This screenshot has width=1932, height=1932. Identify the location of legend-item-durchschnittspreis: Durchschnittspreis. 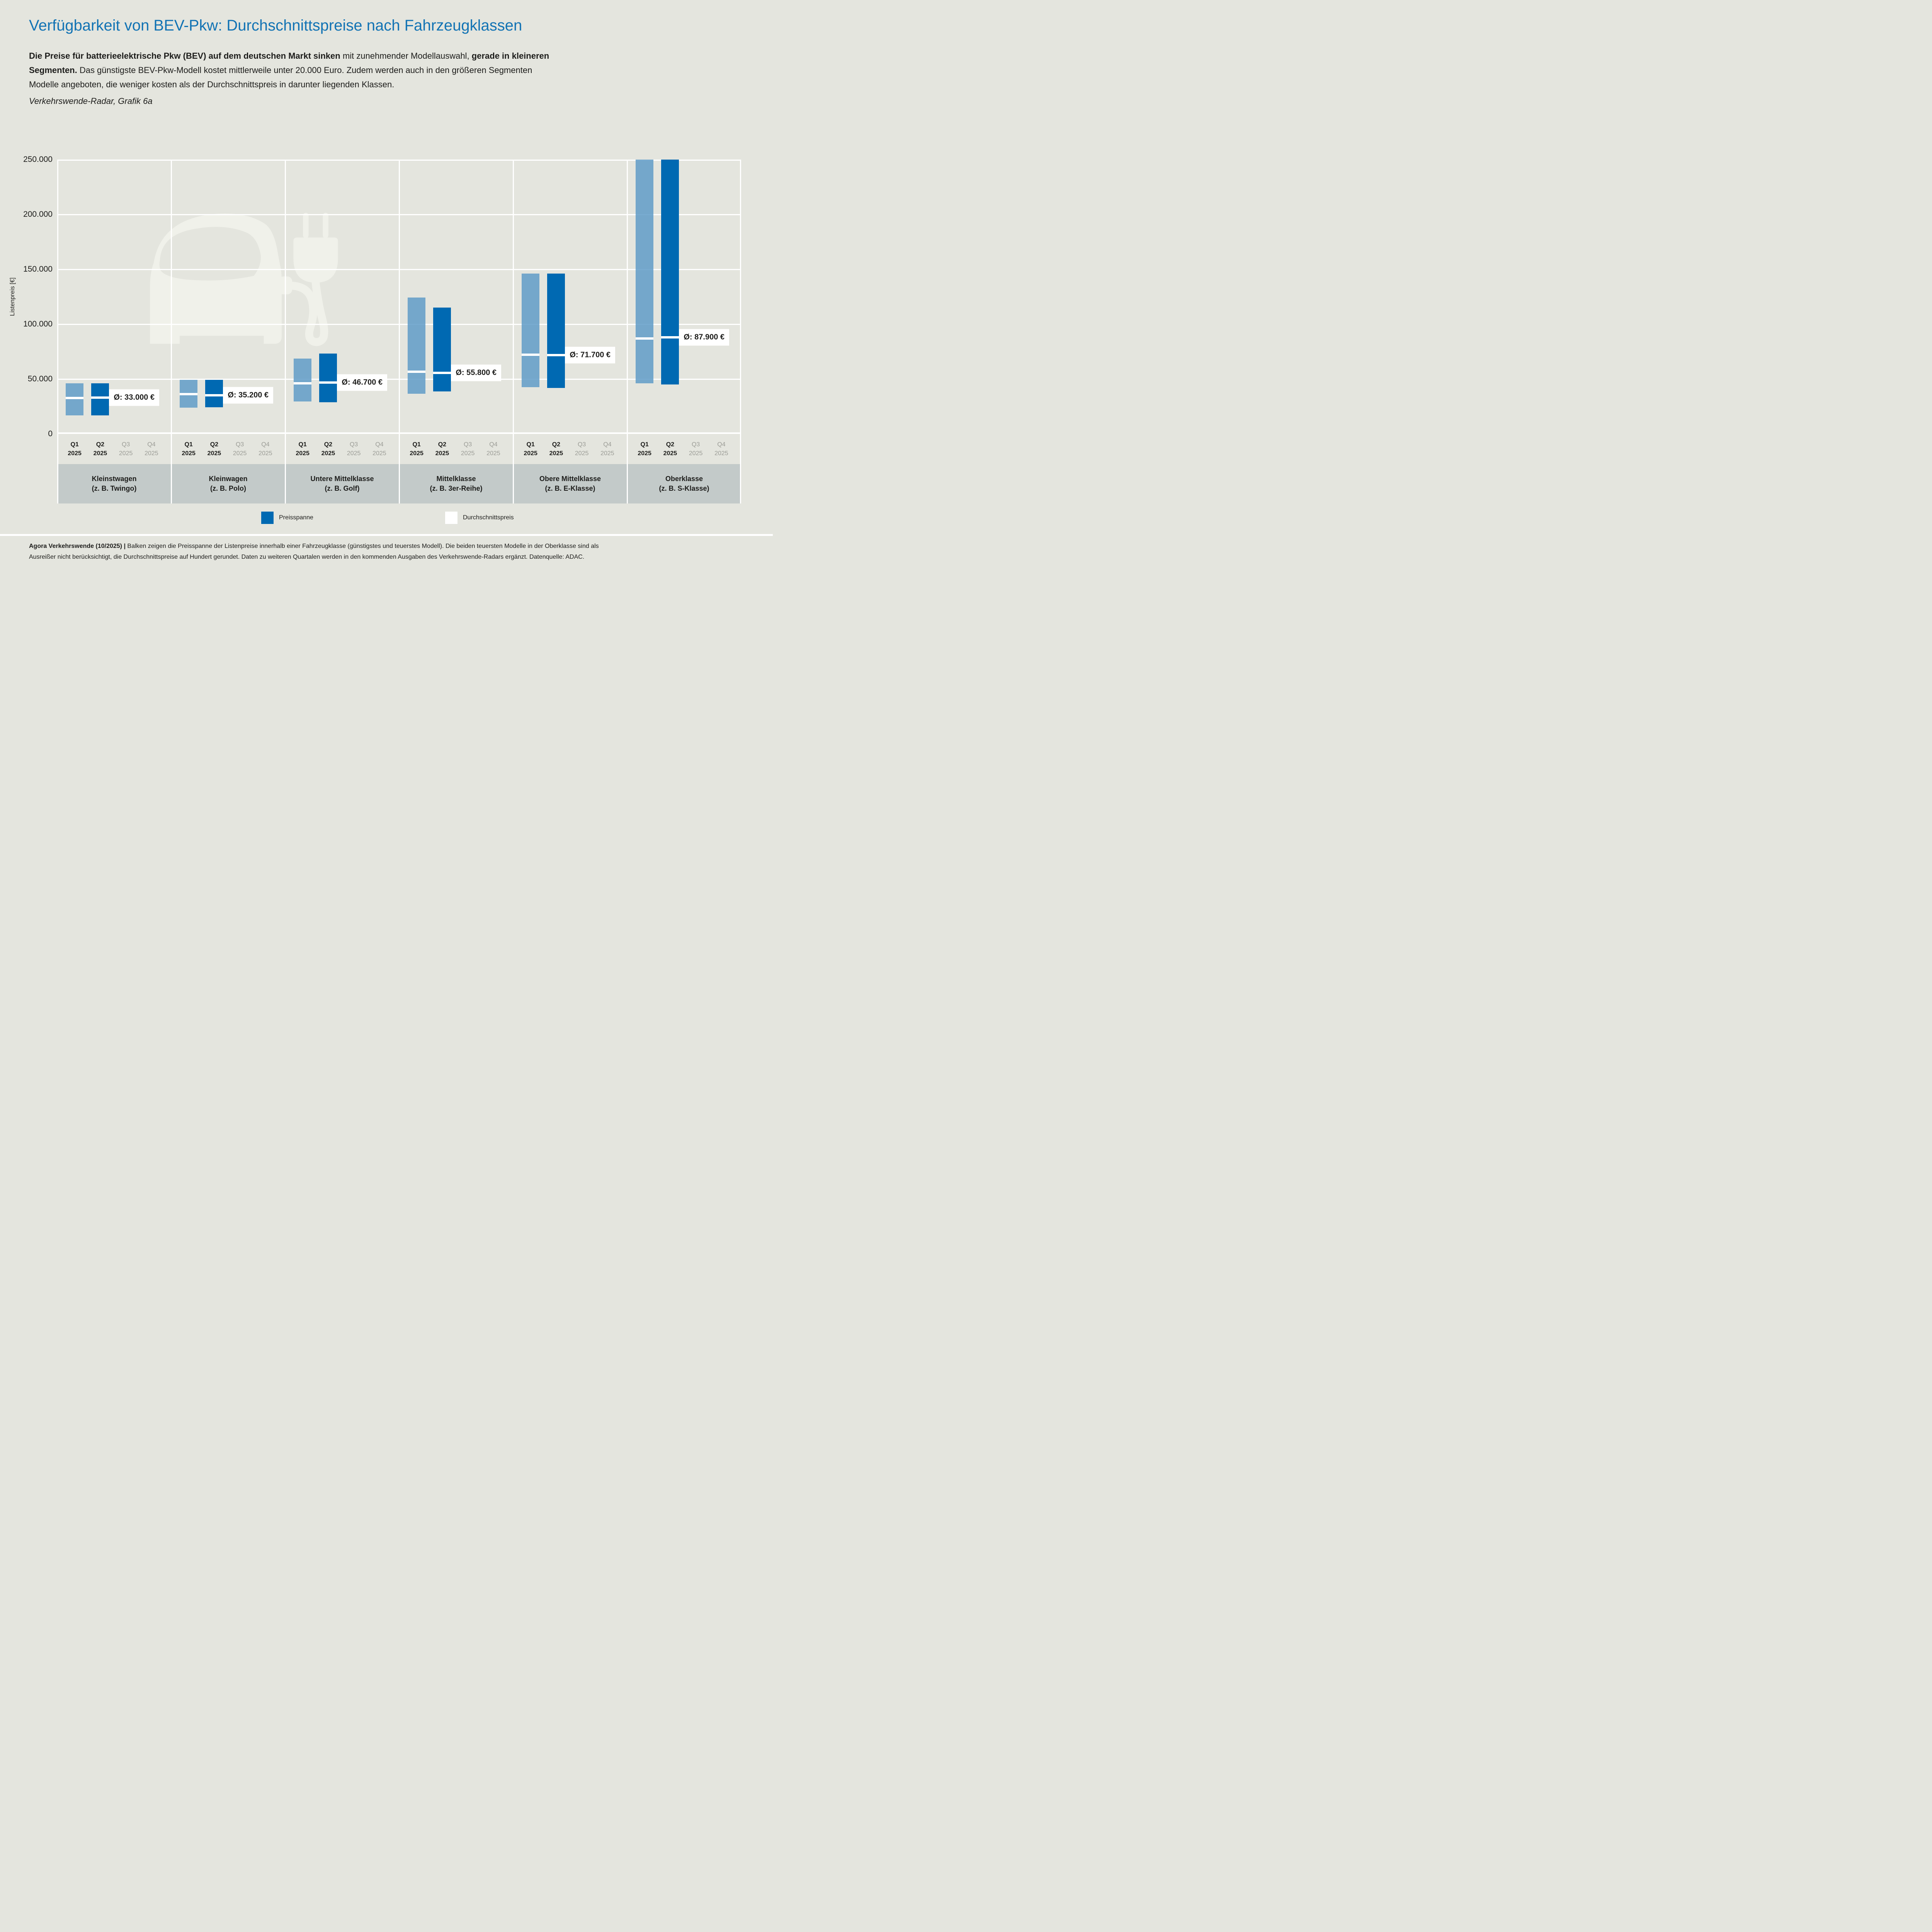
(479, 517).